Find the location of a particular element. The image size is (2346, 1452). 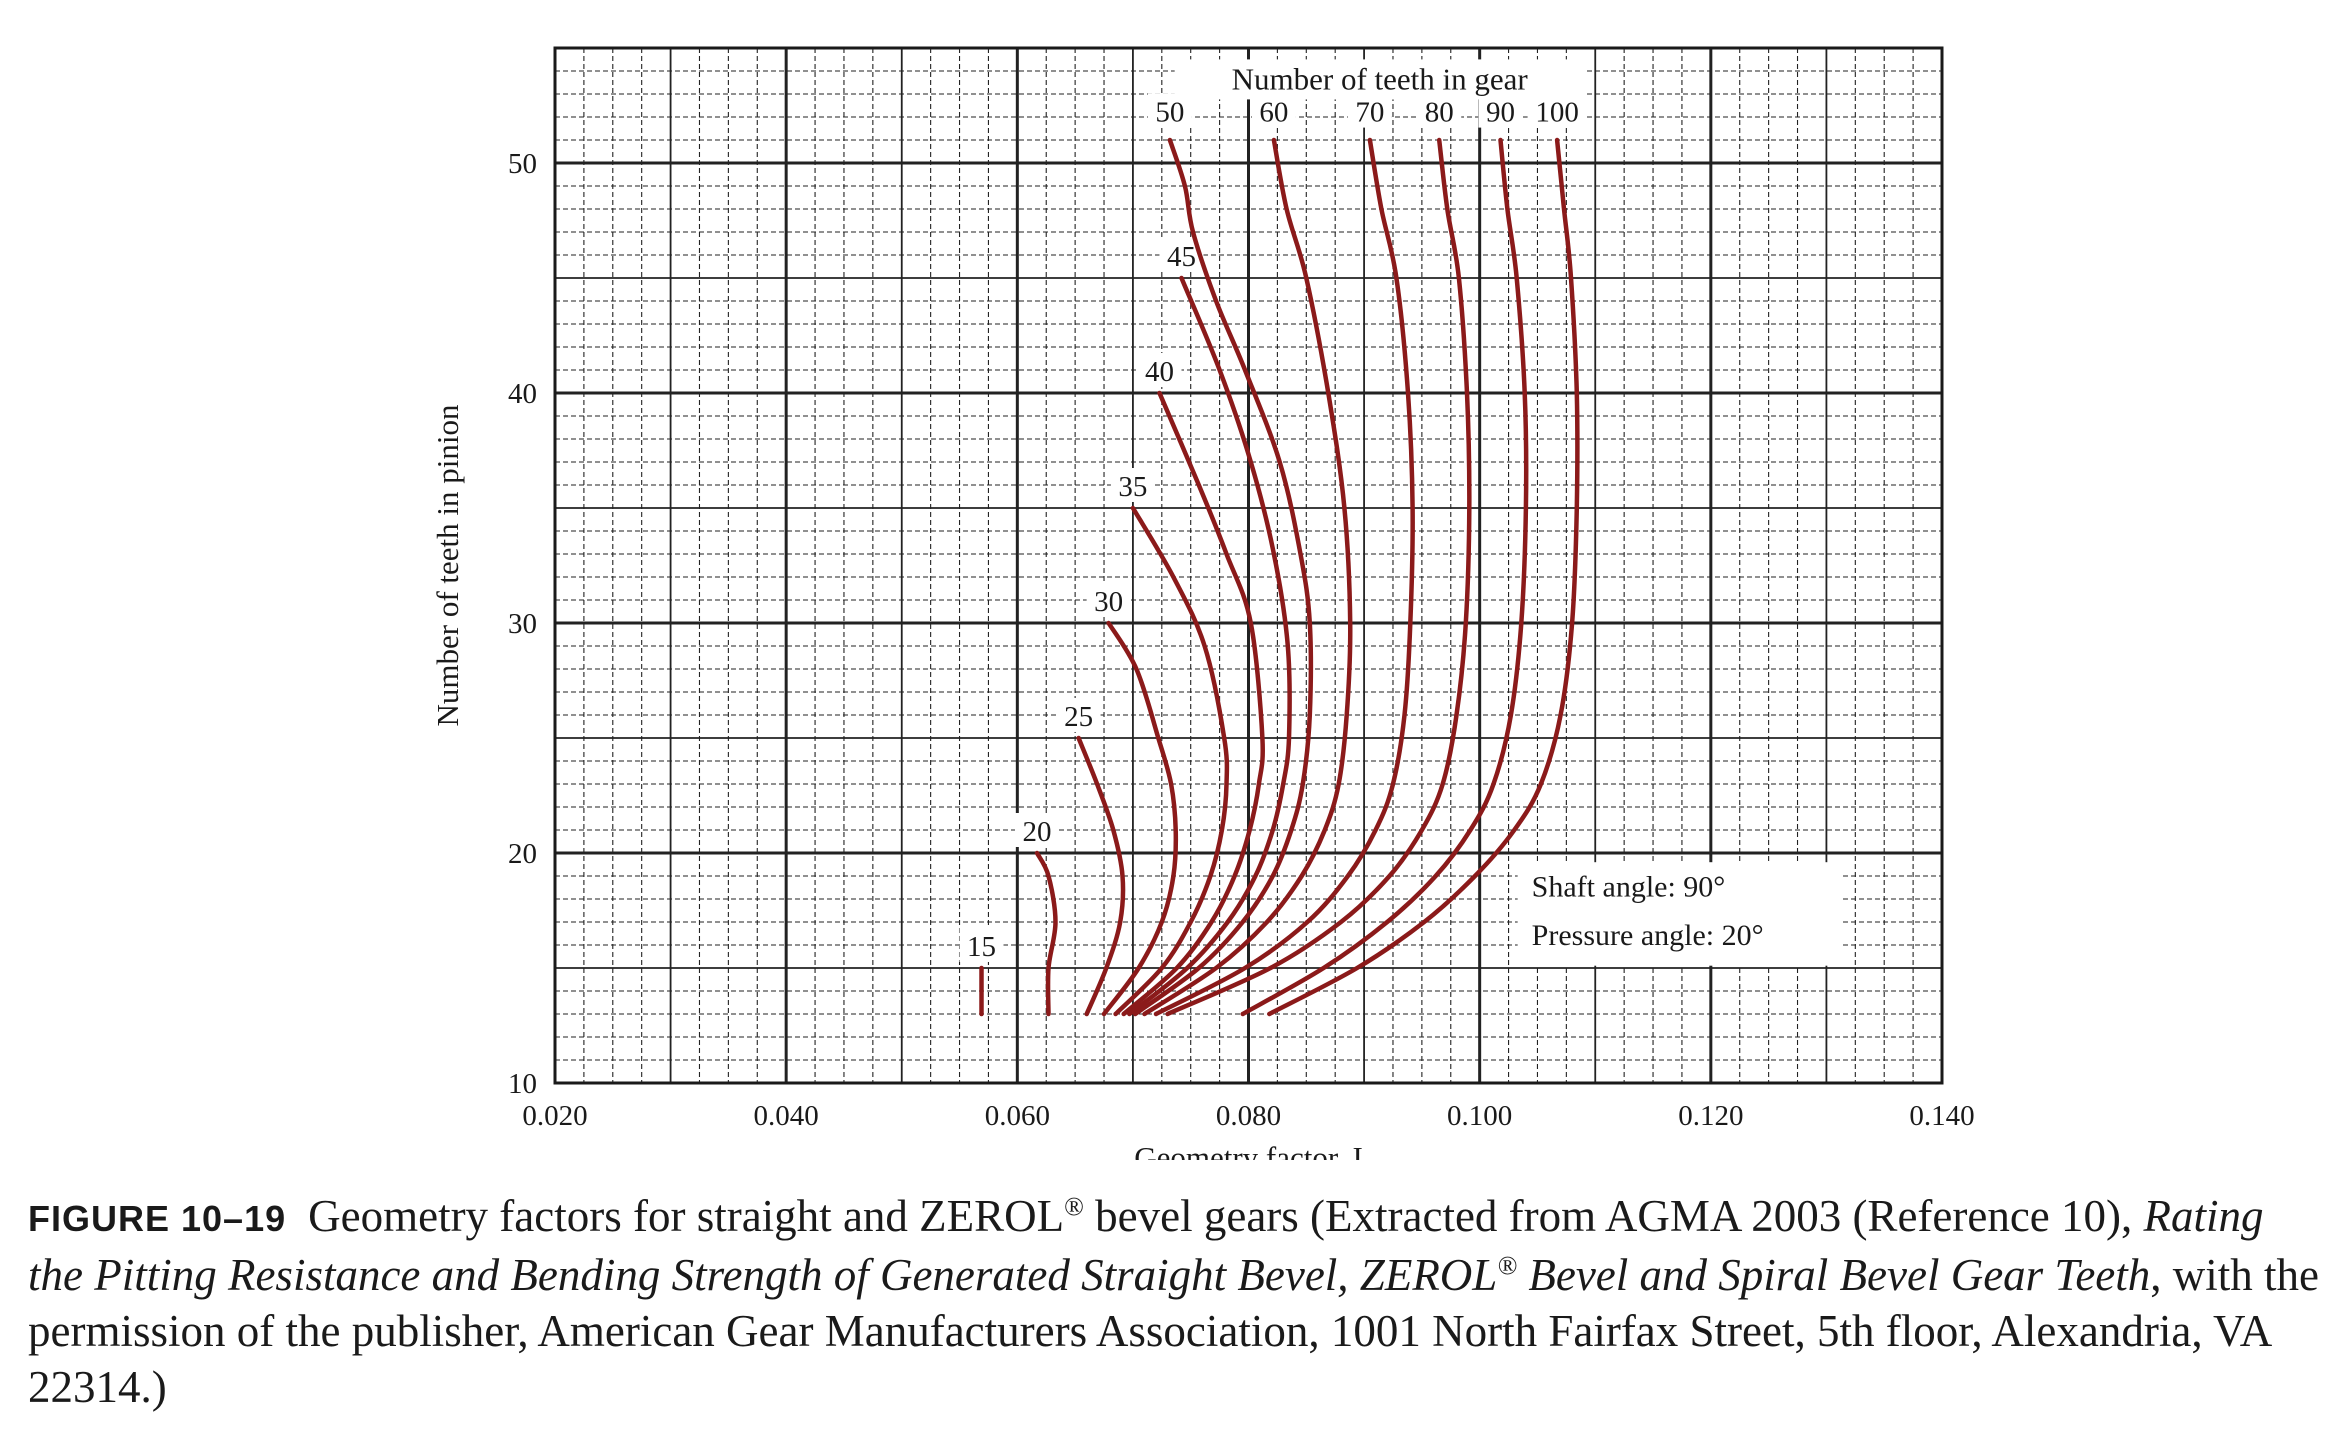

x-tick-label: 0.020 is located at coordinates (554, 1116).